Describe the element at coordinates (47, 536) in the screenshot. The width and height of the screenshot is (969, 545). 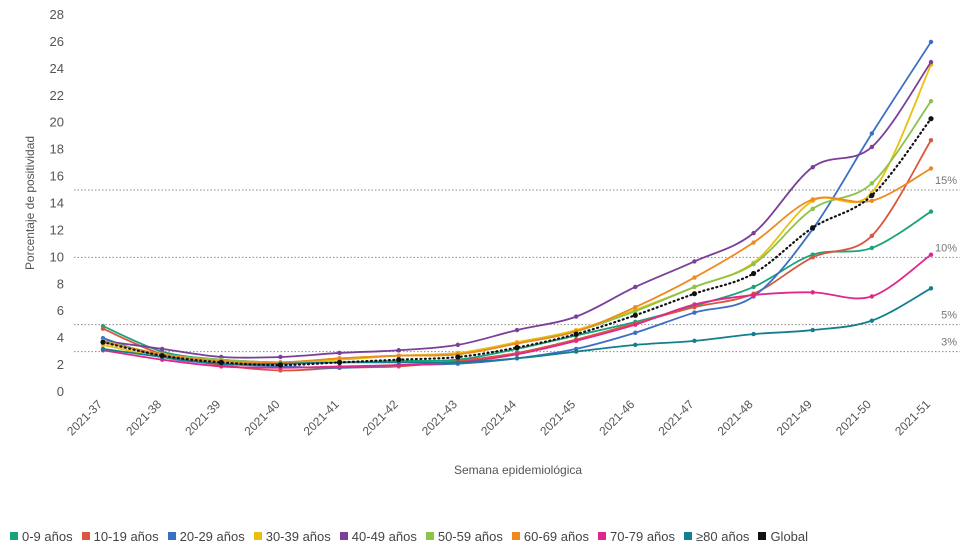
I see `legend-label: 0-9 años` at that location.